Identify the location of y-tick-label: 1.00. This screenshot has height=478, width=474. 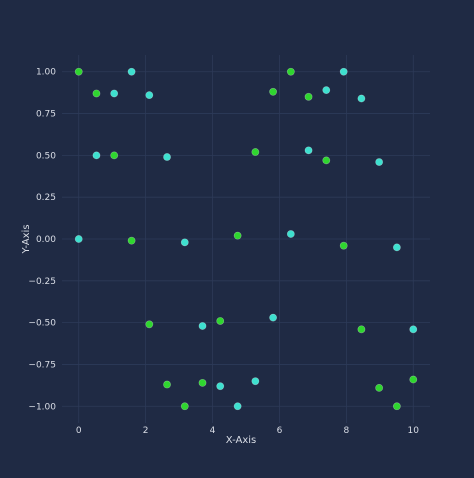
(46, 73).